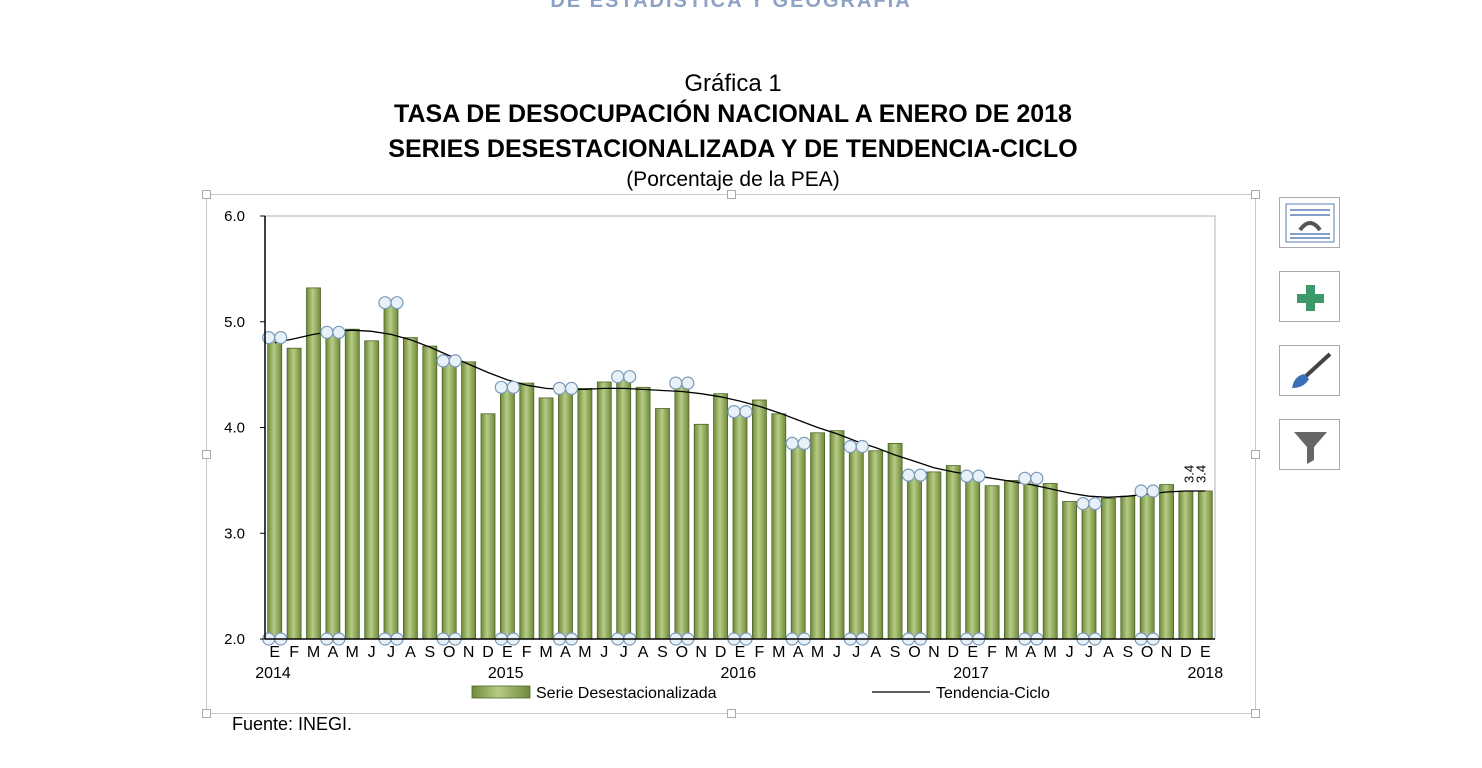 The width and height of the screenshot is (1482, 768). What do you see at coordinates (731, 194) in the screenshot?
I see `resize-handle-tm` at bounding box center [731, 194].